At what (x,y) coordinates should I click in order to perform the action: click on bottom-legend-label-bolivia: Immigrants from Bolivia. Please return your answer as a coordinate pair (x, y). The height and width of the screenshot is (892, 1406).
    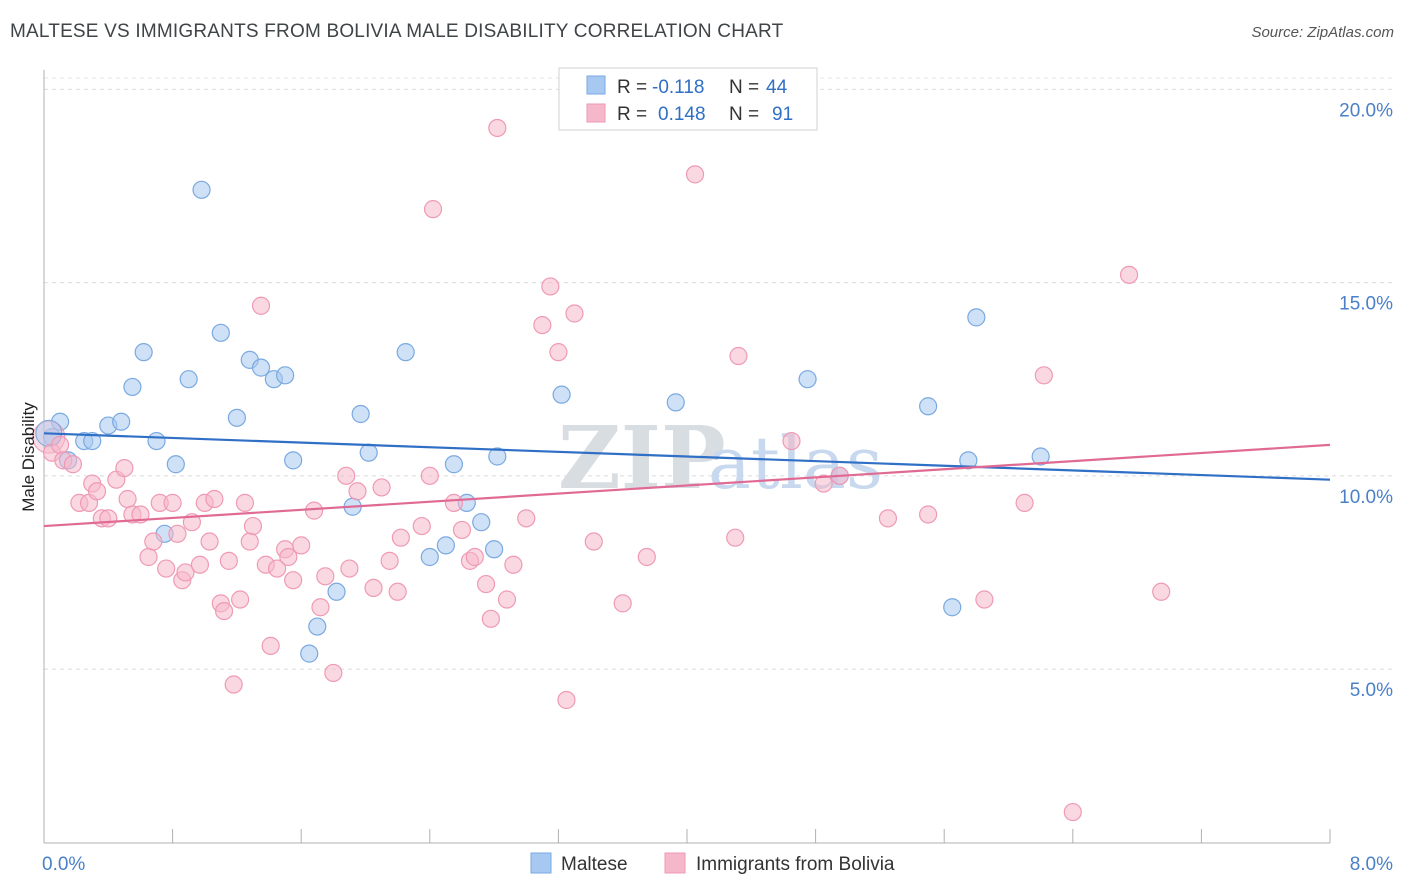
    Looking at the image, I should click on (795, 864).